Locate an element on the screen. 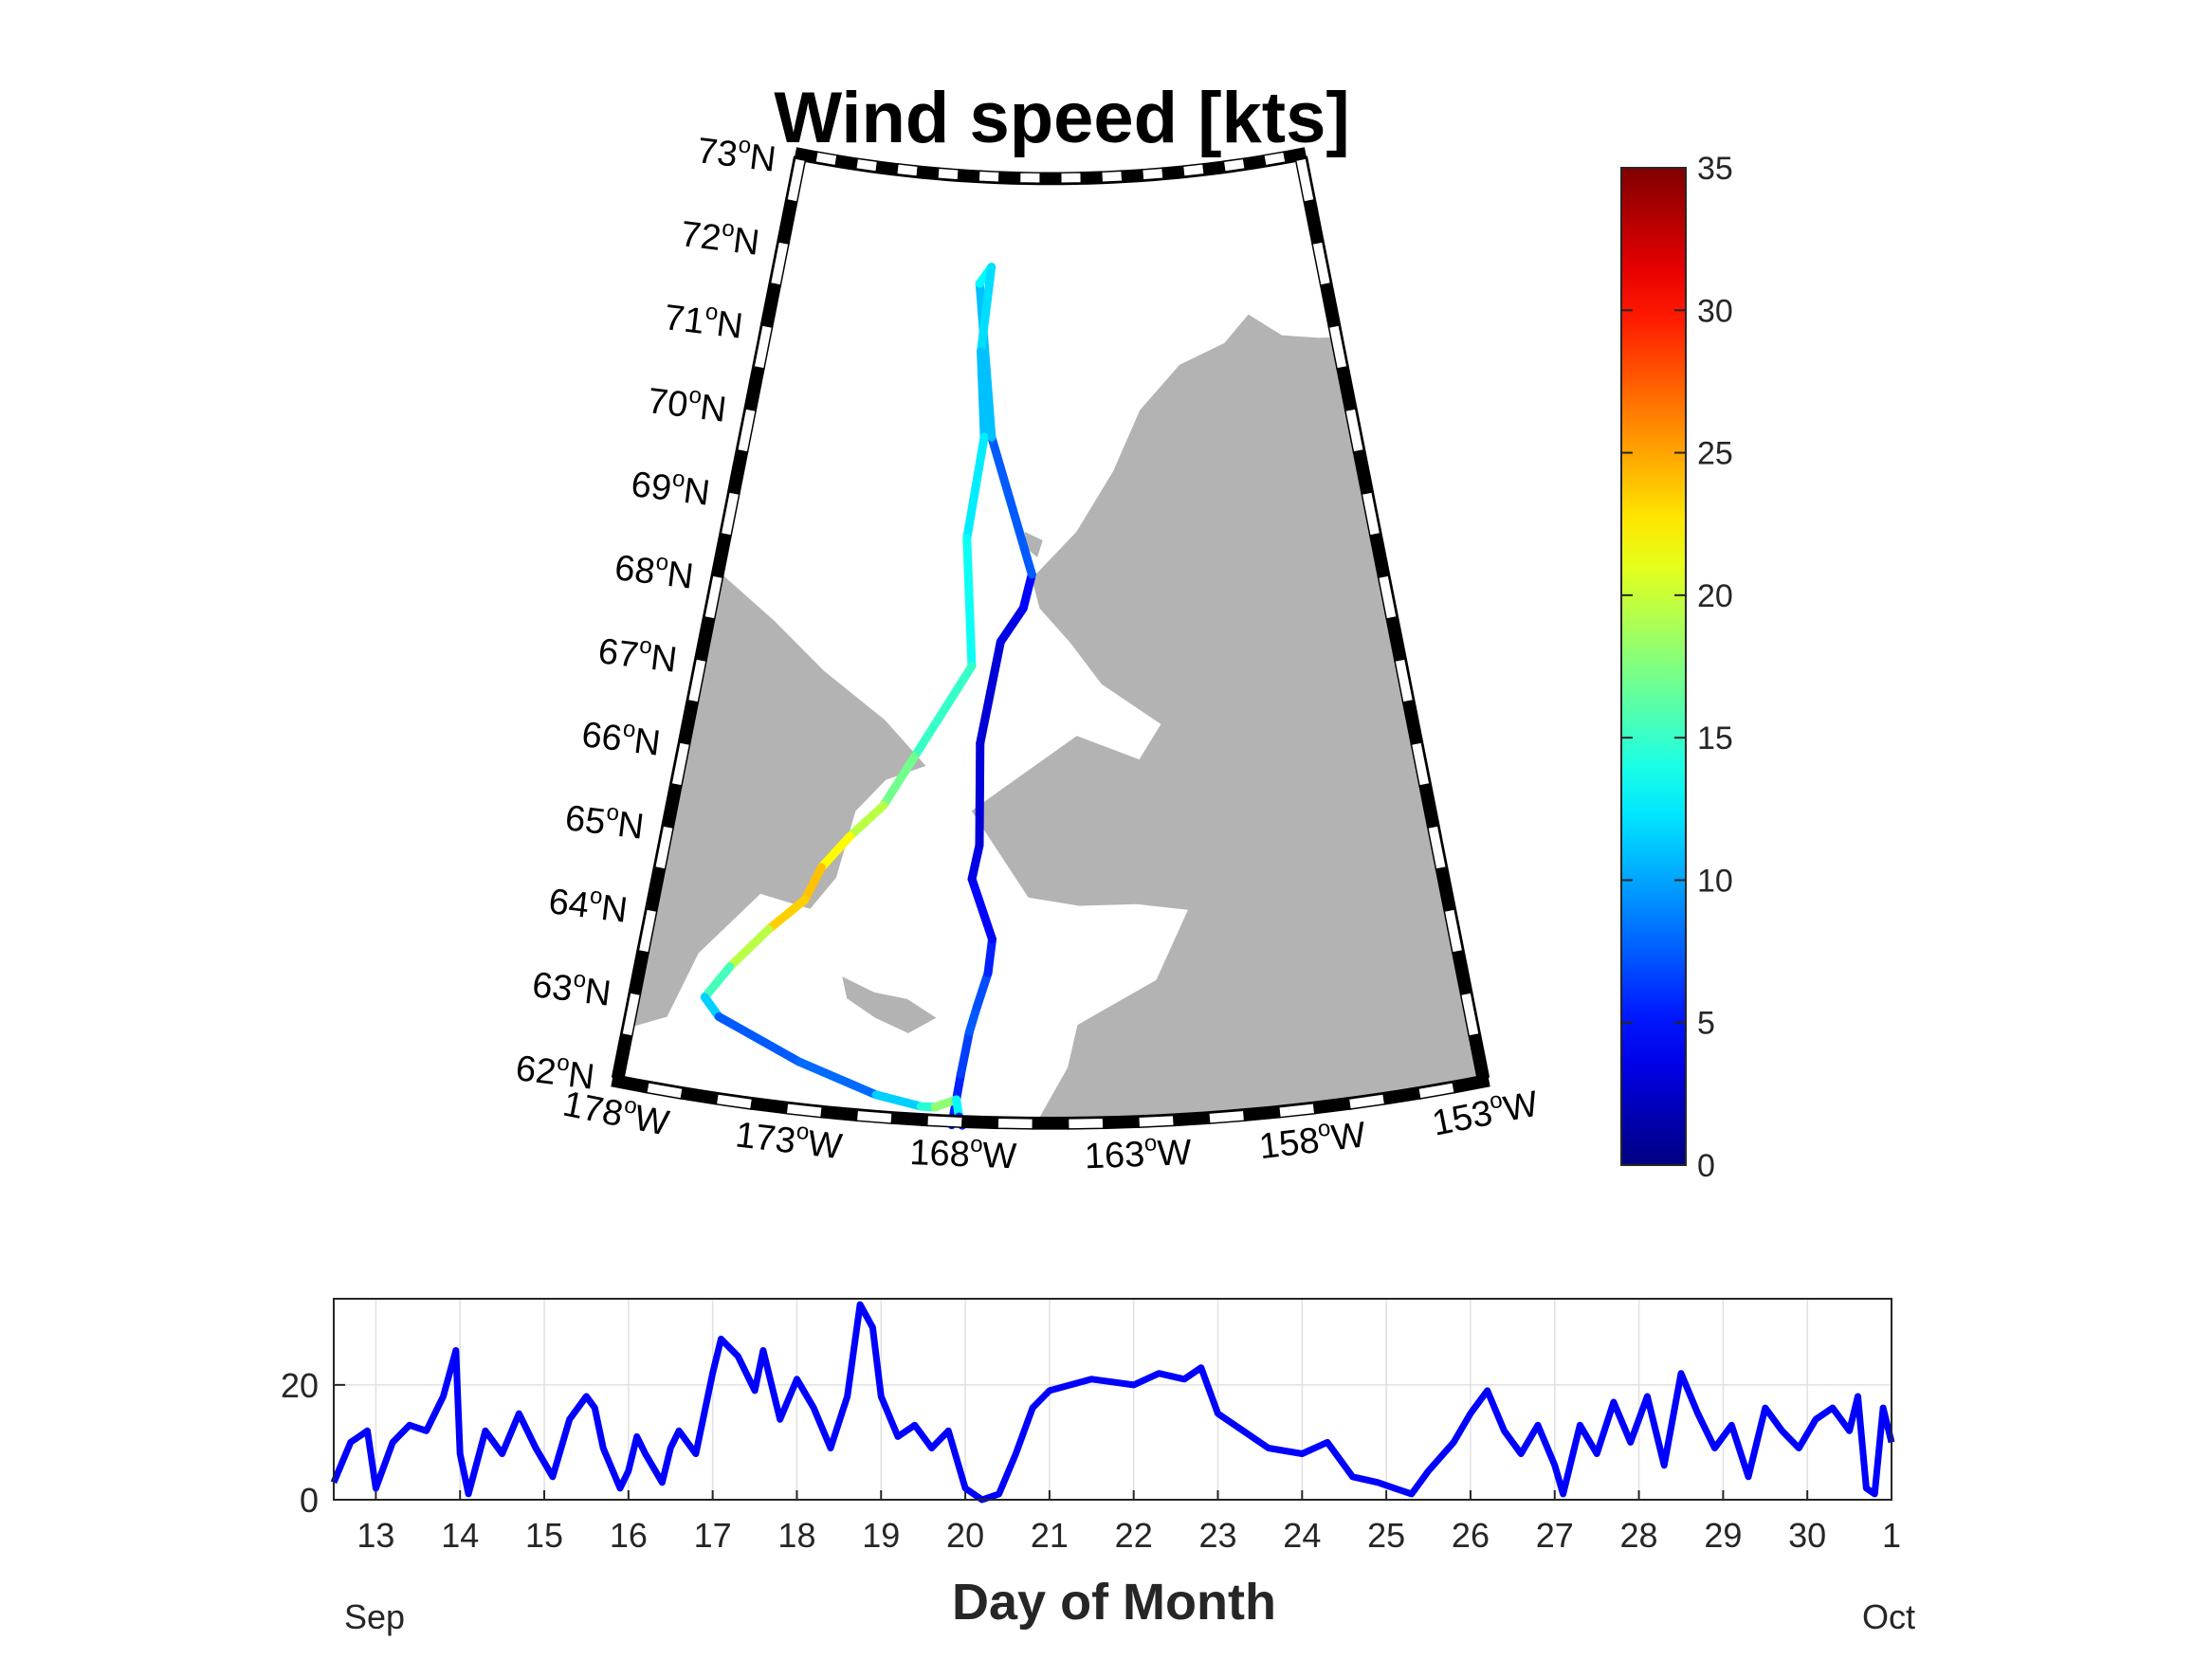  timeseries-panel: 13 14 15 16 17 18 19 20 21 22 23 24 25 26 27 28 29 30 1 0 20 is located at coordinates (1091, 1426).